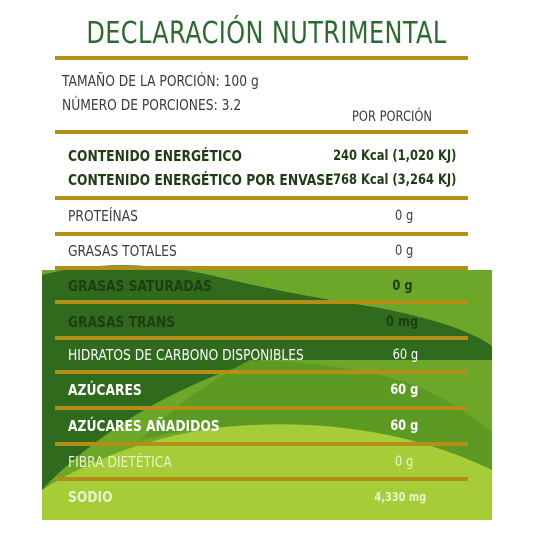 The width and height of the screenshot is (533, 533). Describe the element at coordinates (103, 216) in the screenshot. I see `nutrient-label-proteins: PROTEÍNAS` at that location.